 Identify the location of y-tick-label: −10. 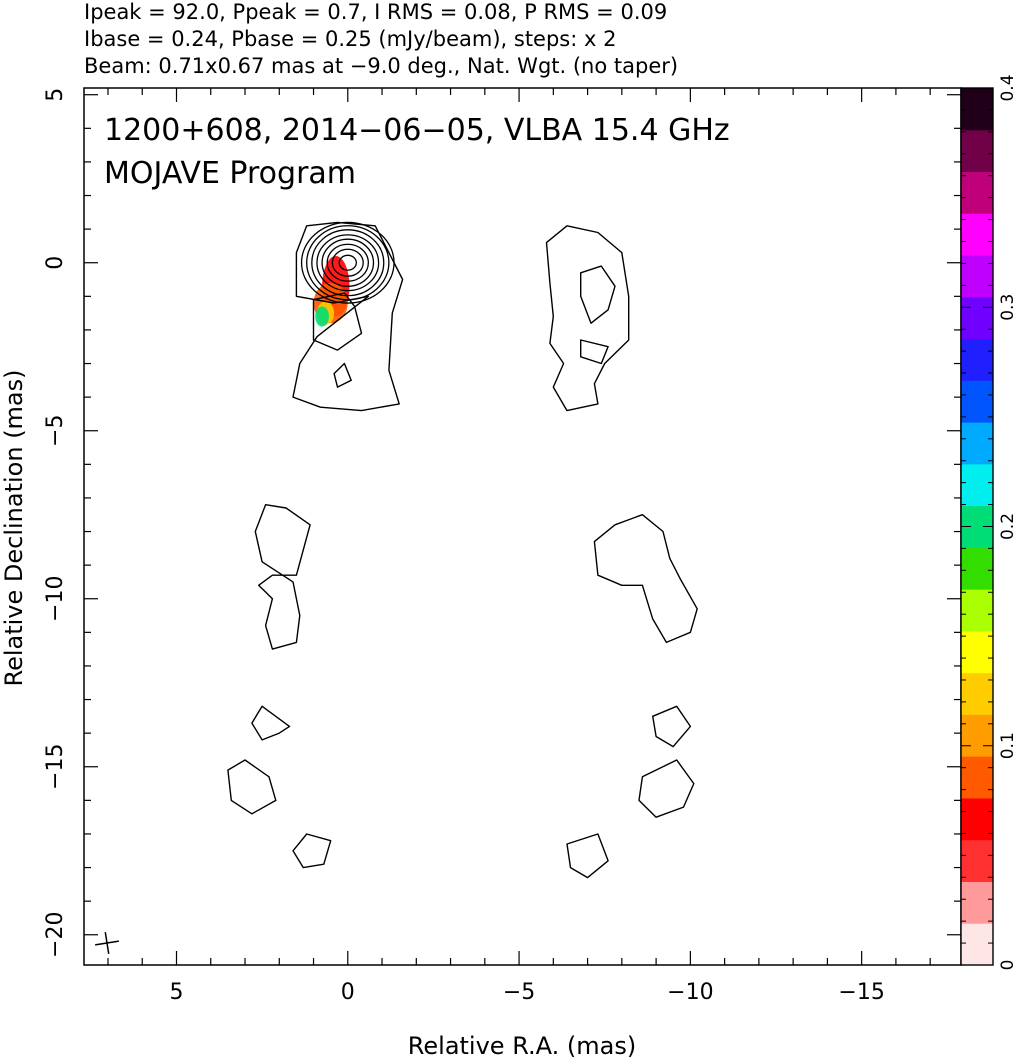
(55, 599).